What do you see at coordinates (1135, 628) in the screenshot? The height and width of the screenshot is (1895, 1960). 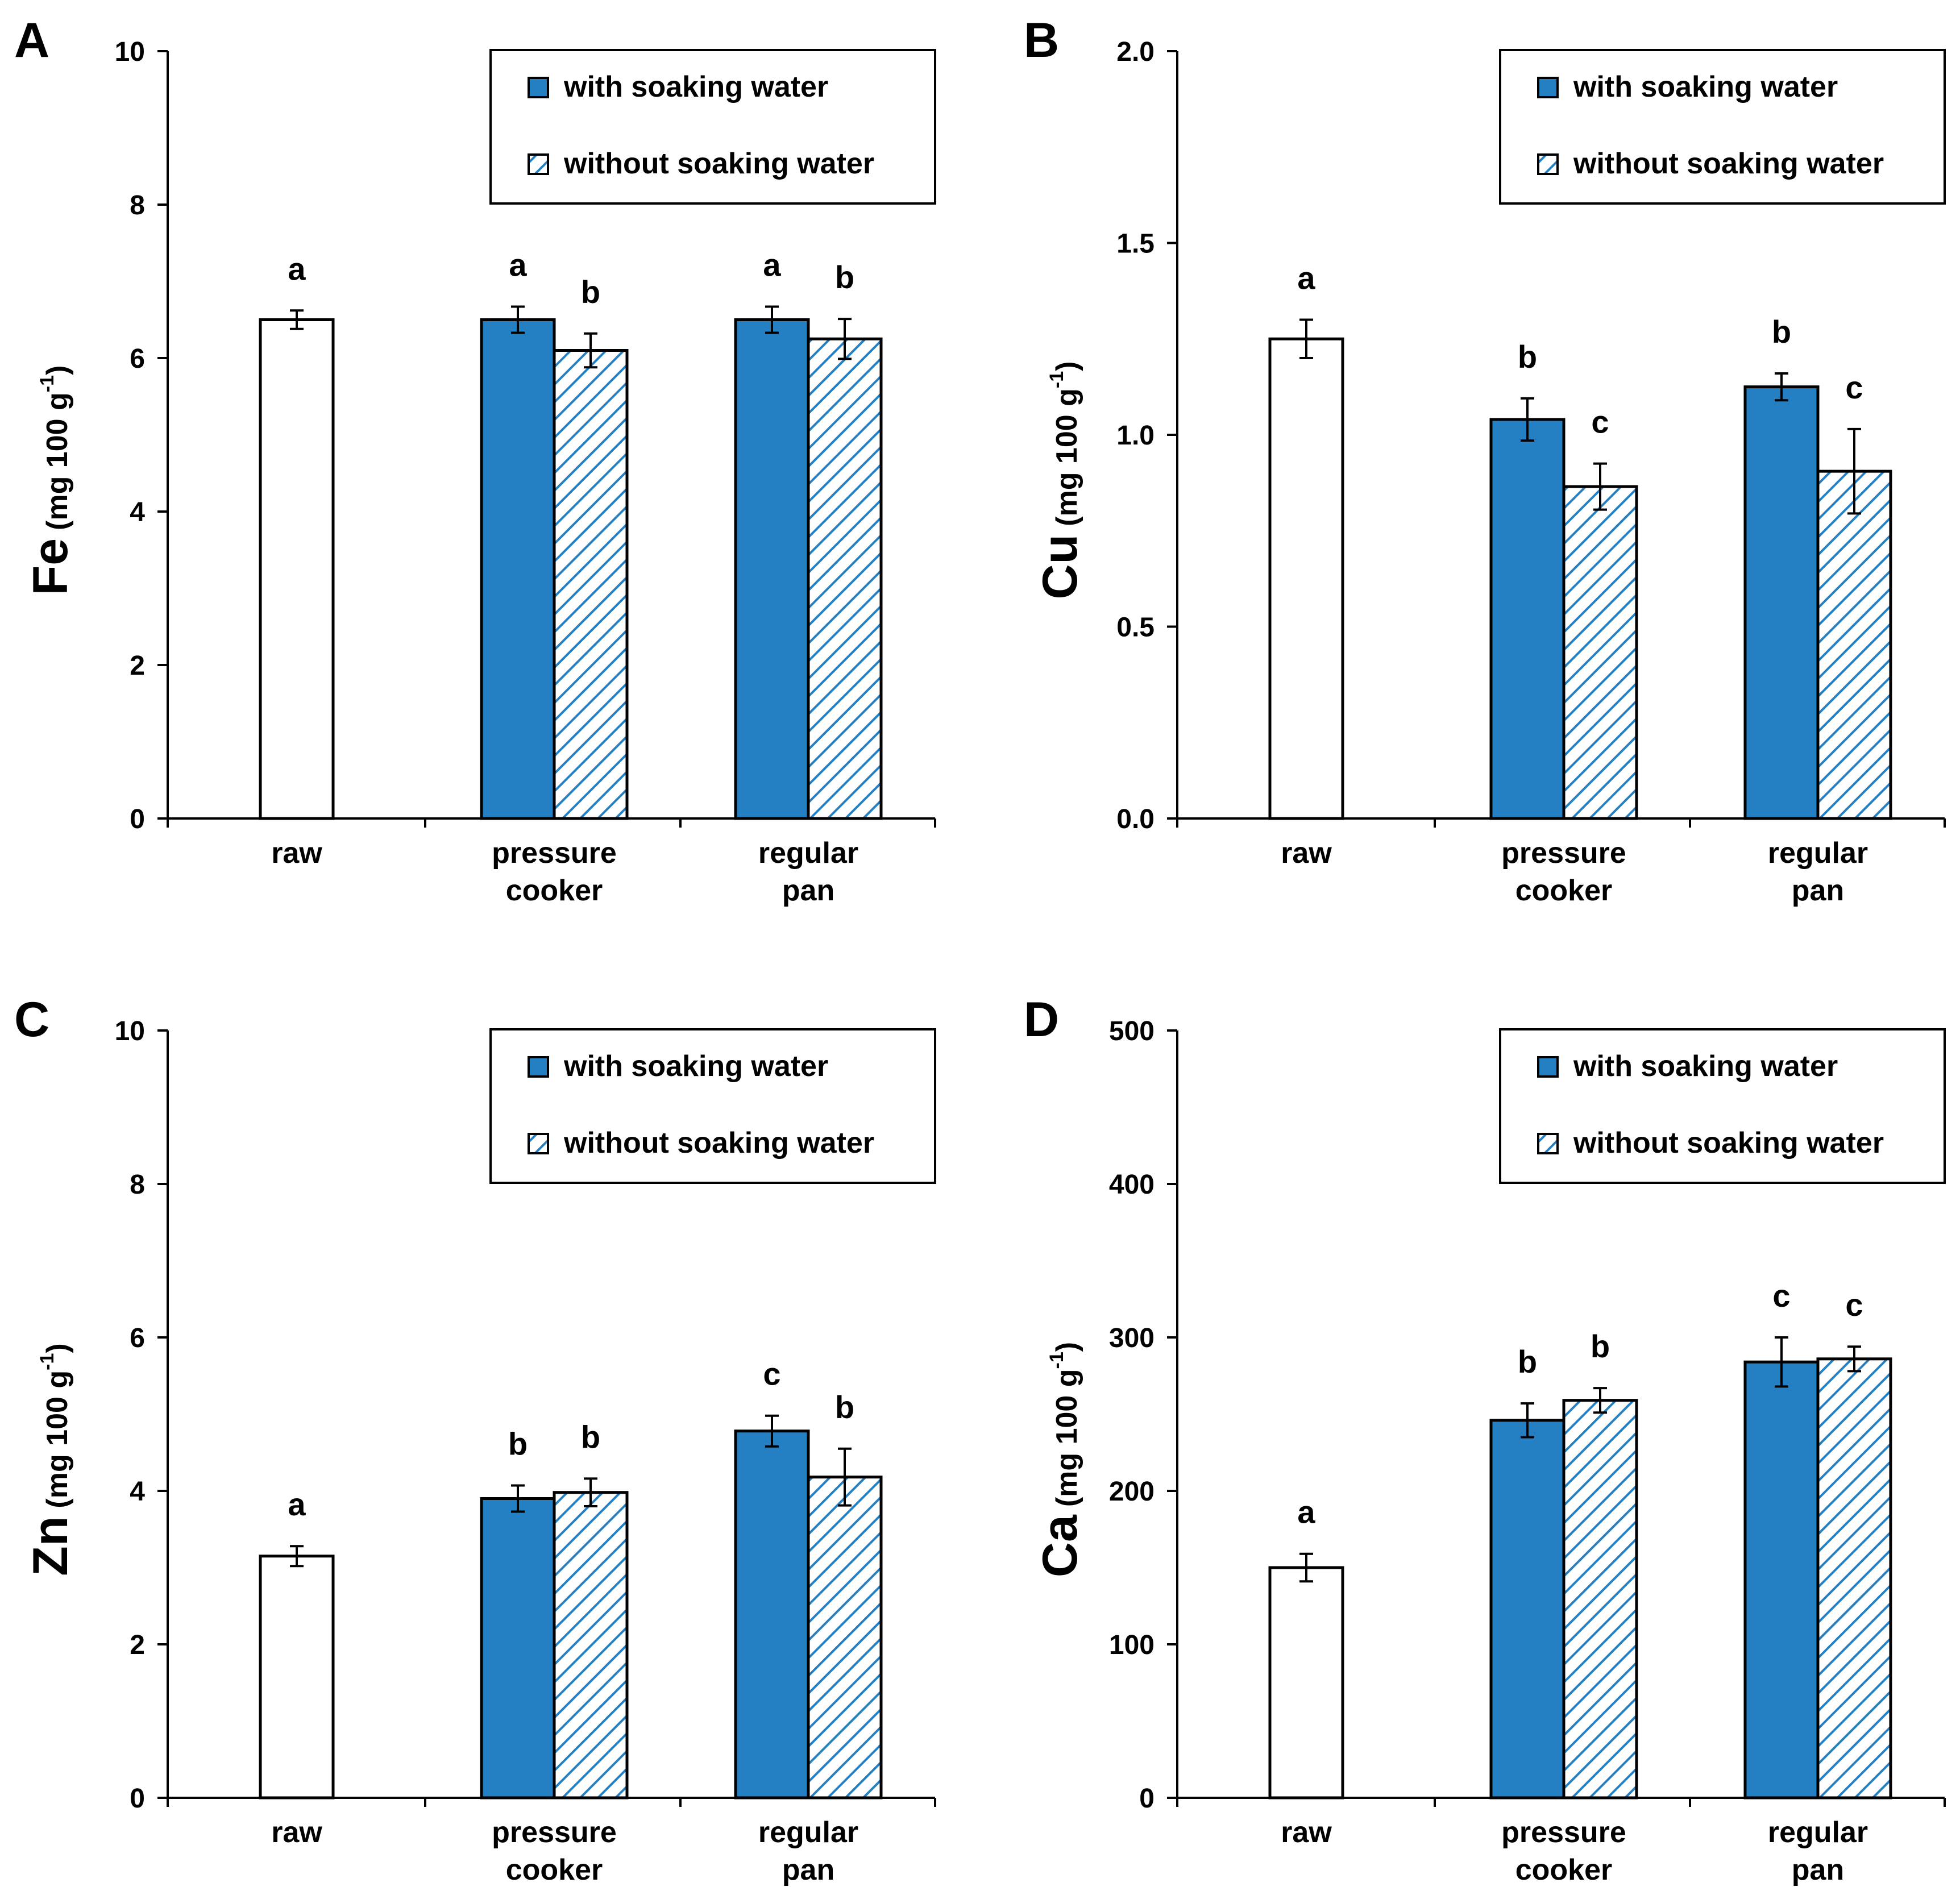 I see `y-tick-label: 0.5` at bounding box center [1135, 628].